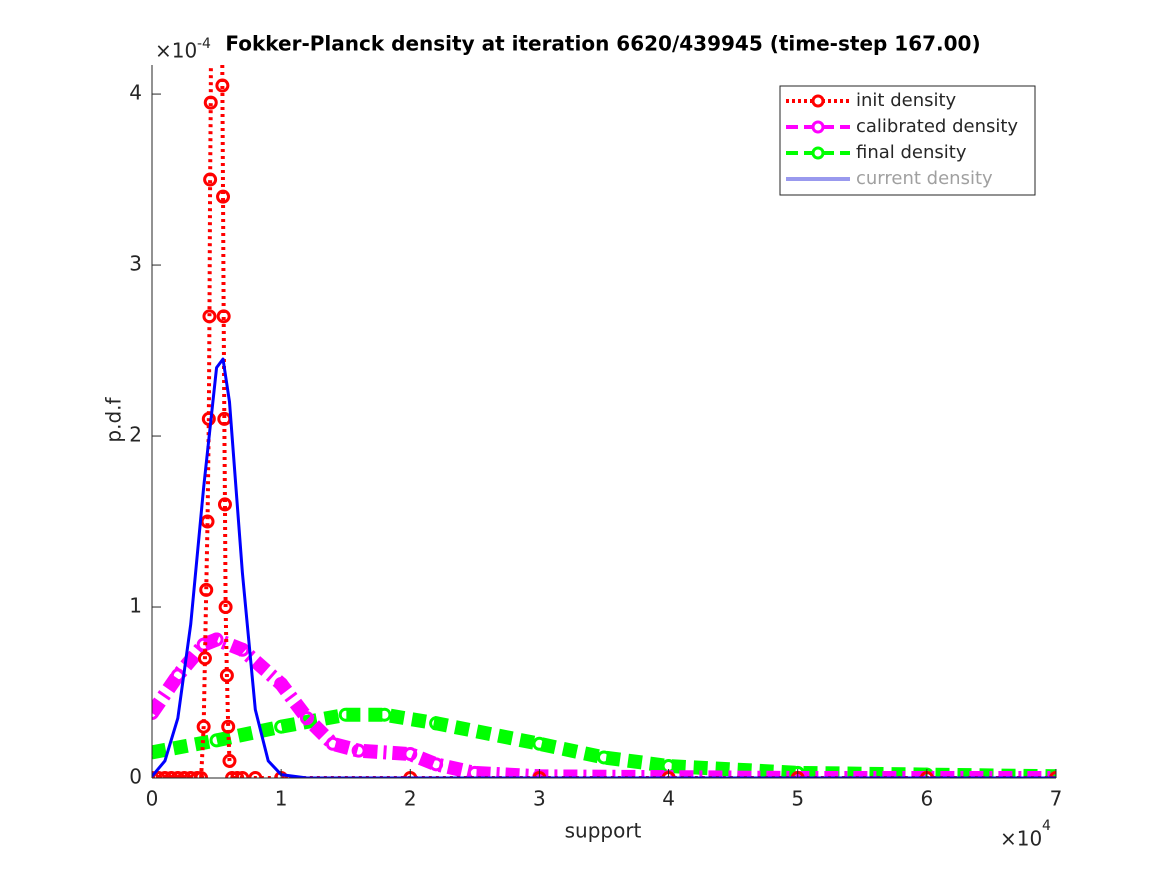  I want to click on x-exponent-base: ×10, so click(1021, 839).